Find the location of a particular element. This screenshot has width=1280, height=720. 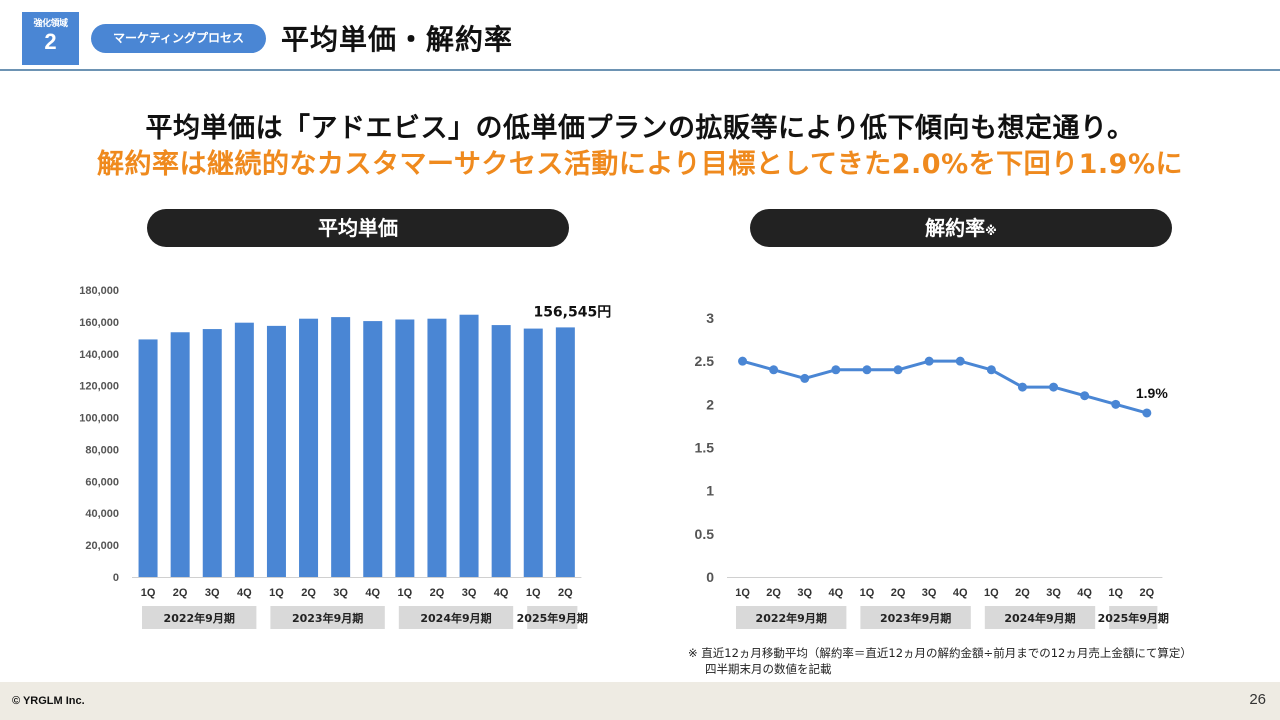

page-number: 26 is located at coordinates (1257, 699).